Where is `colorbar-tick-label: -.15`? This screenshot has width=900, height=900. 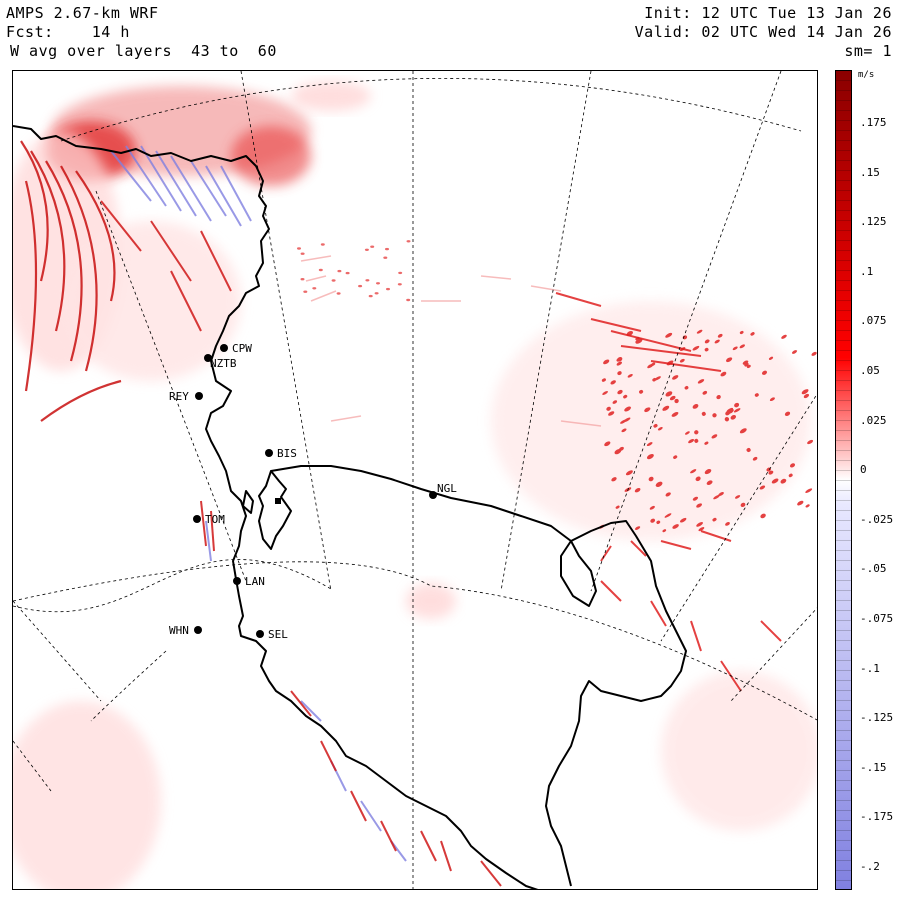
colorbar-tick-label: -.15 is located at coordinates (873, 767).